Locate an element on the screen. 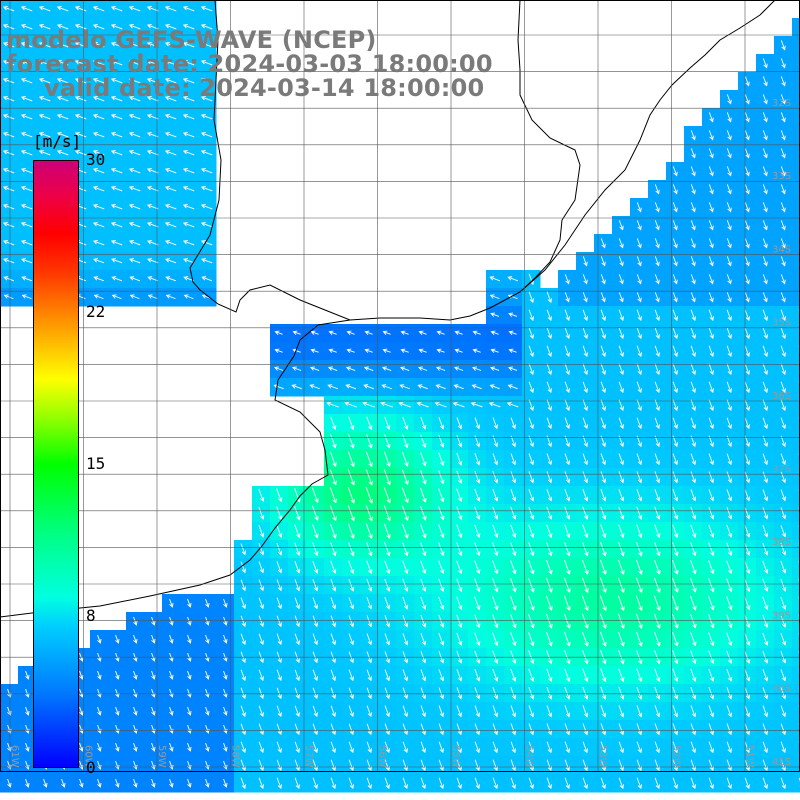 The height and width of the screenshot is (800, 800). lat-label: 33S is located at coordinates (781, 176).